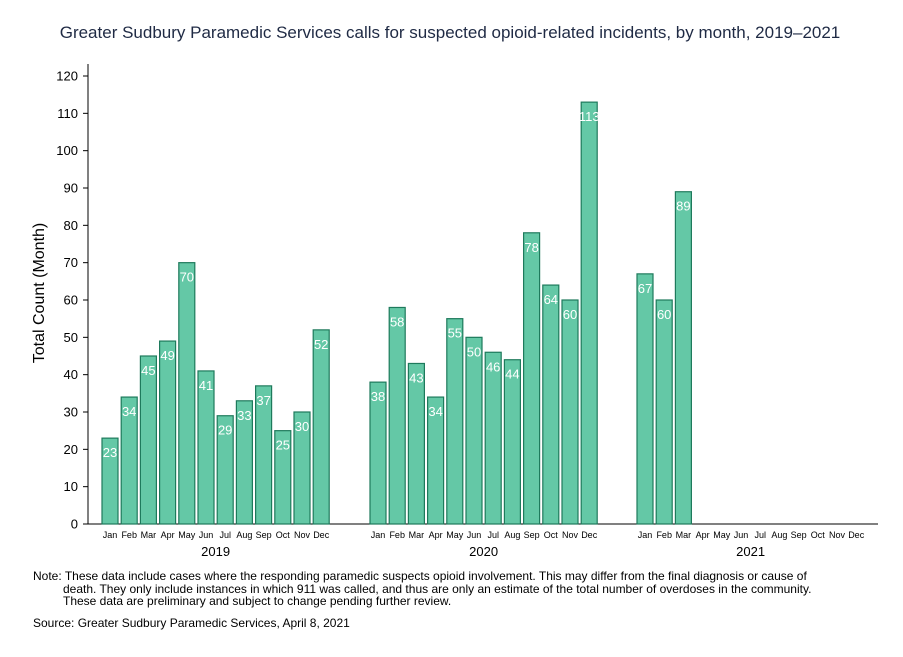 This screenshot has height=657, width=903. What do you see at coordinates (483, 551) in the screenshot?
I see `x-group-label-year: 2020` at bounding box center [483, 551].